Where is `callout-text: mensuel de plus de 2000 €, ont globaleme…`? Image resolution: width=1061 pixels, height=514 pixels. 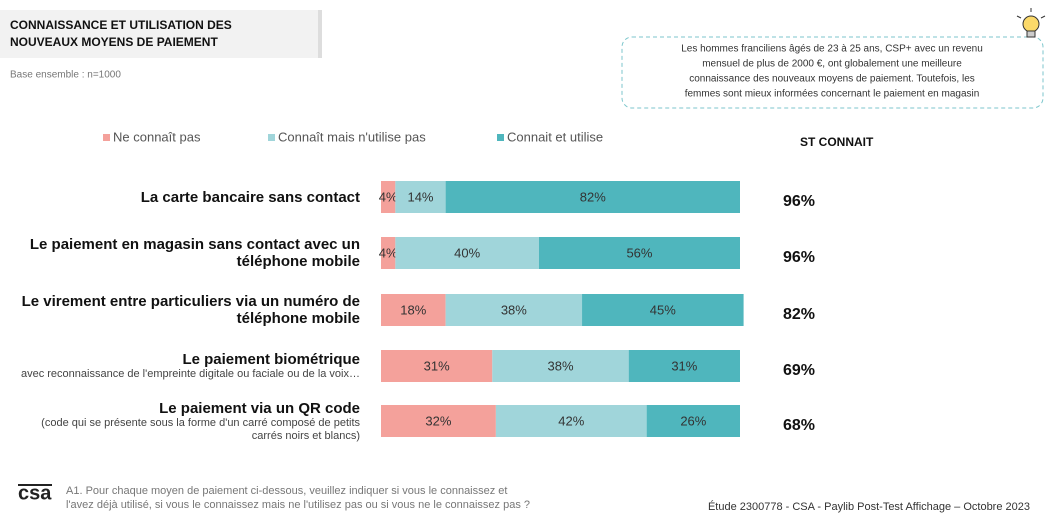 callout-text: mensuel de plus de 2000 €, ont globaleme… is located at coordinates (832, 64).